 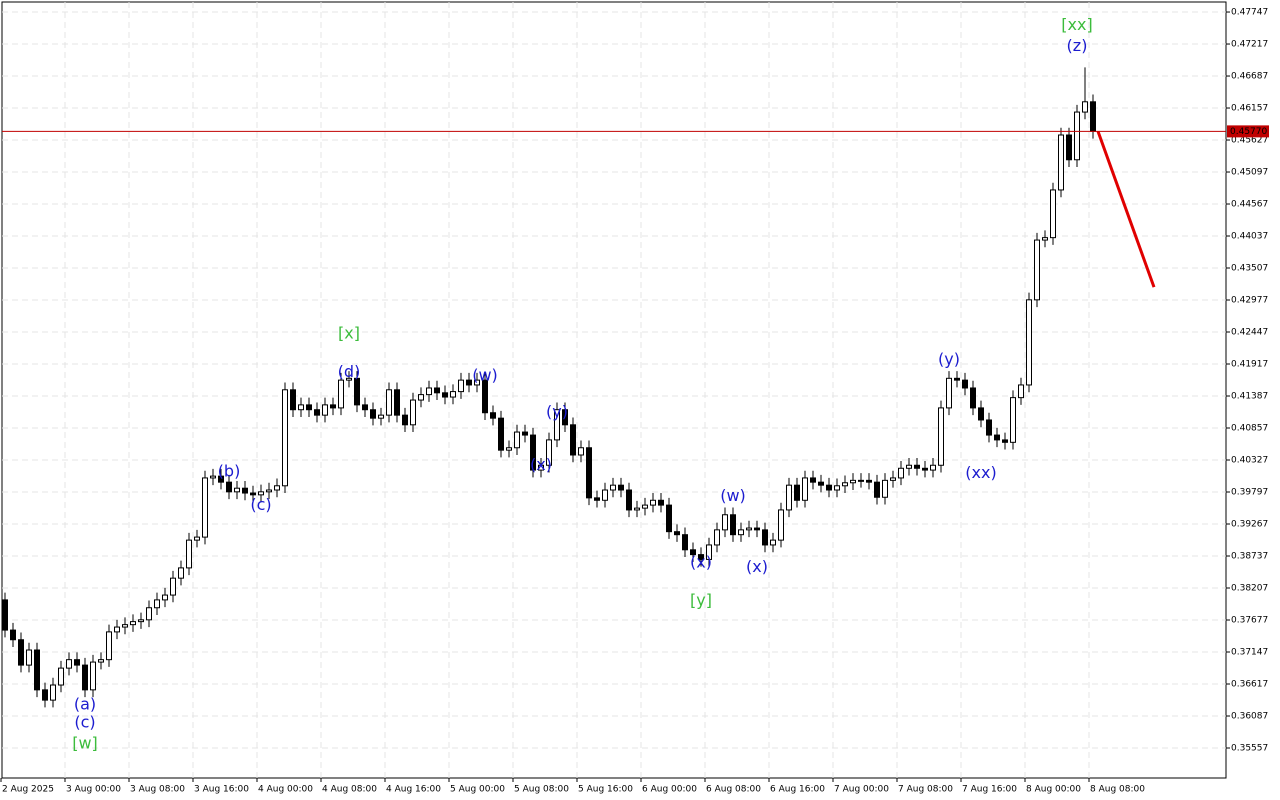 I want to click on y-tick-label: 0.42447, so click(x=1249, y=333).